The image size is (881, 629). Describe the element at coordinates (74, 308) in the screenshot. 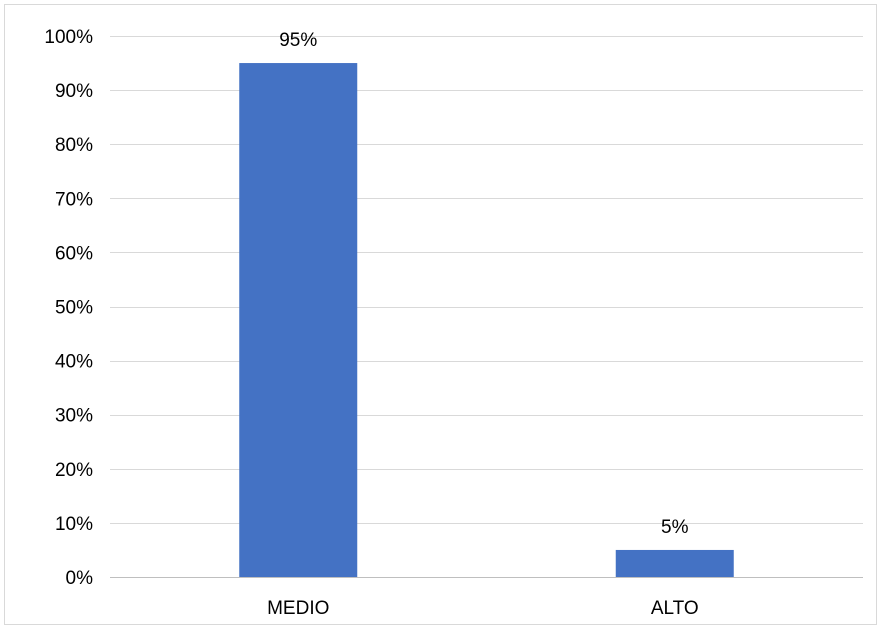

I see `y-tick-label: 50%` at that location.